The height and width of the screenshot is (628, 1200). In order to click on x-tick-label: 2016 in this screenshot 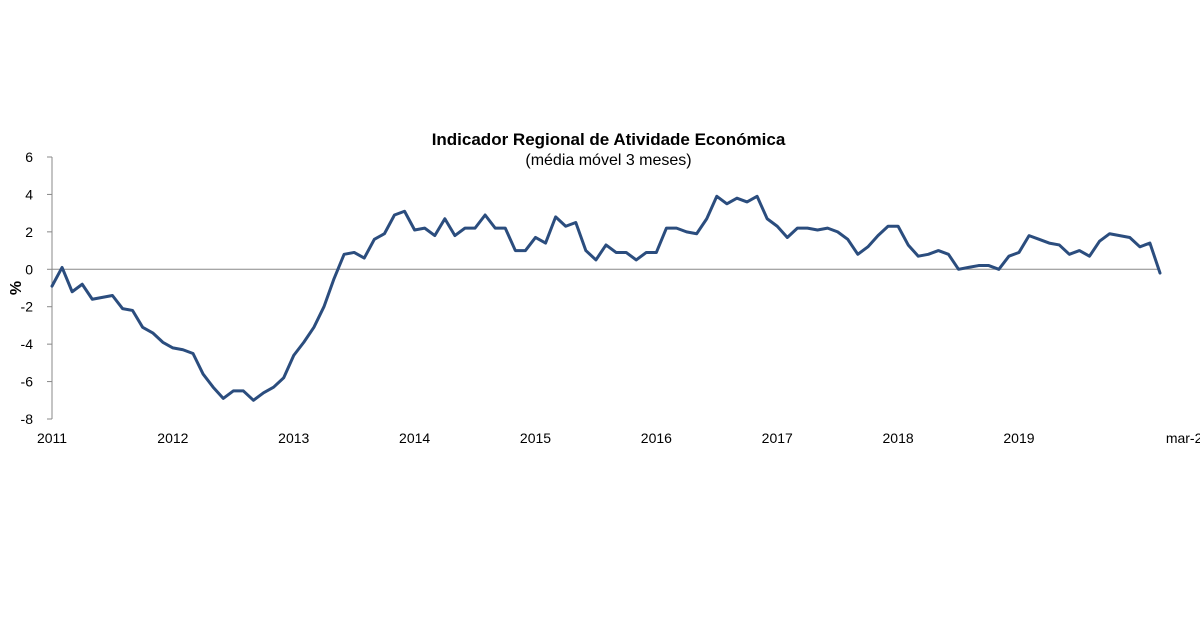, I will do `click(656, 438)`.